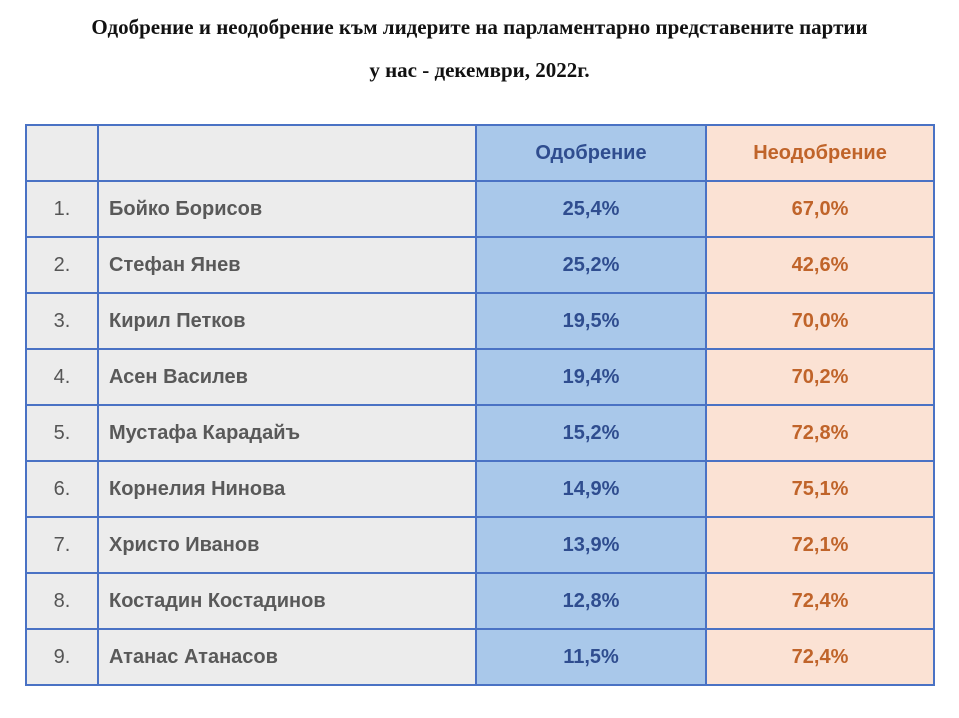 This screenshot has height=718, width=959. Describe the element at coordinates (287, 321) in the screenshot. I see `leader-name-cell: Кирил Петков` at that location.